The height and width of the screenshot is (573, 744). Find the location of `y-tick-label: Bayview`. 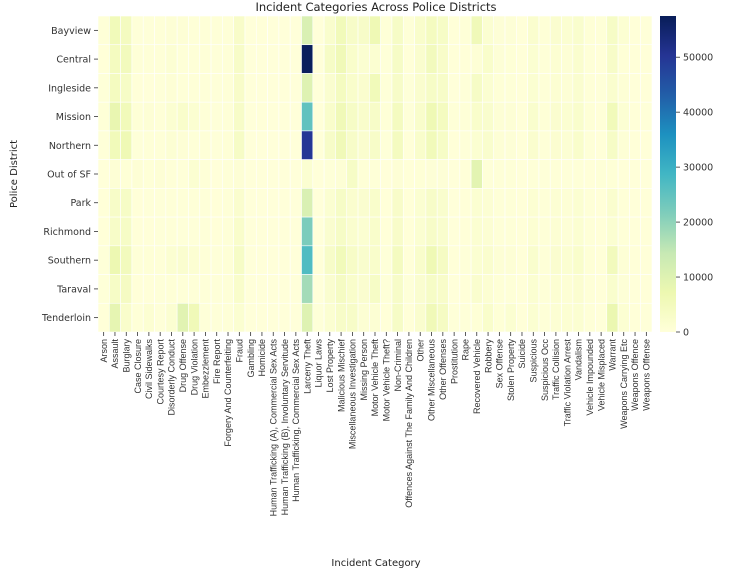

y-tick-label: Bayview is located at coordinates (71, 31).